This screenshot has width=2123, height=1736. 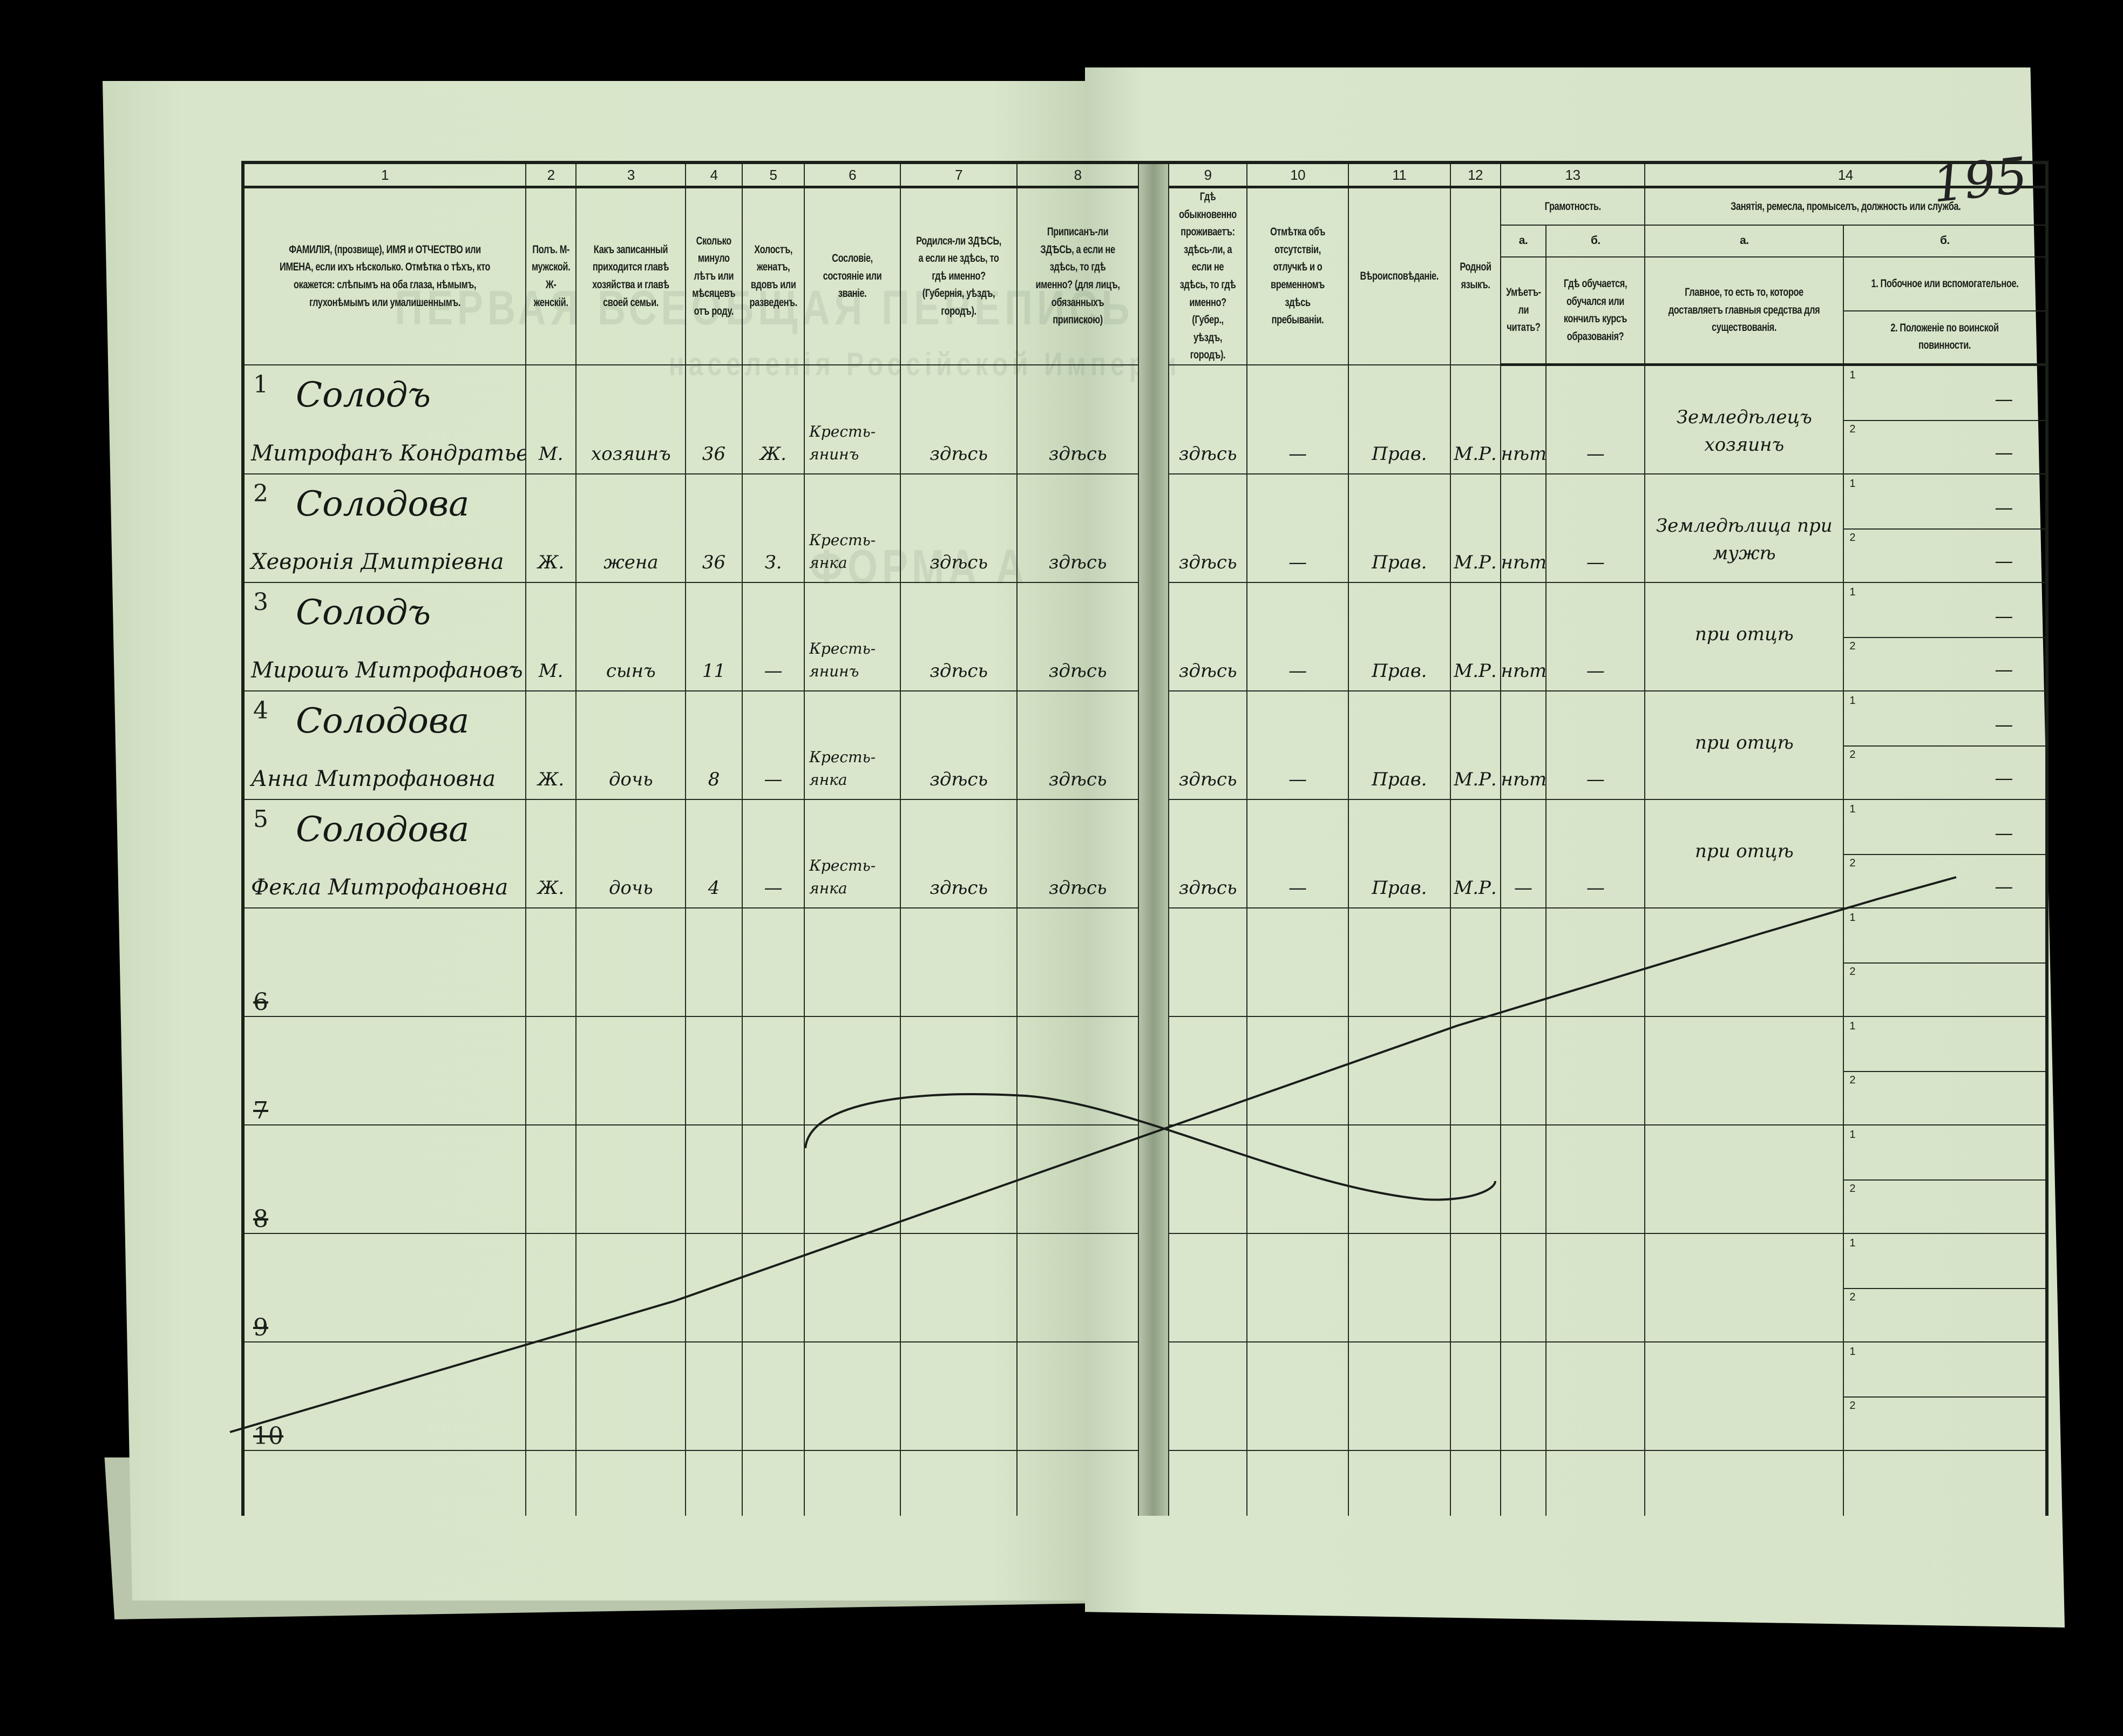 I want to click on relation-cell-value: дочь, so click(x=630, y=780).